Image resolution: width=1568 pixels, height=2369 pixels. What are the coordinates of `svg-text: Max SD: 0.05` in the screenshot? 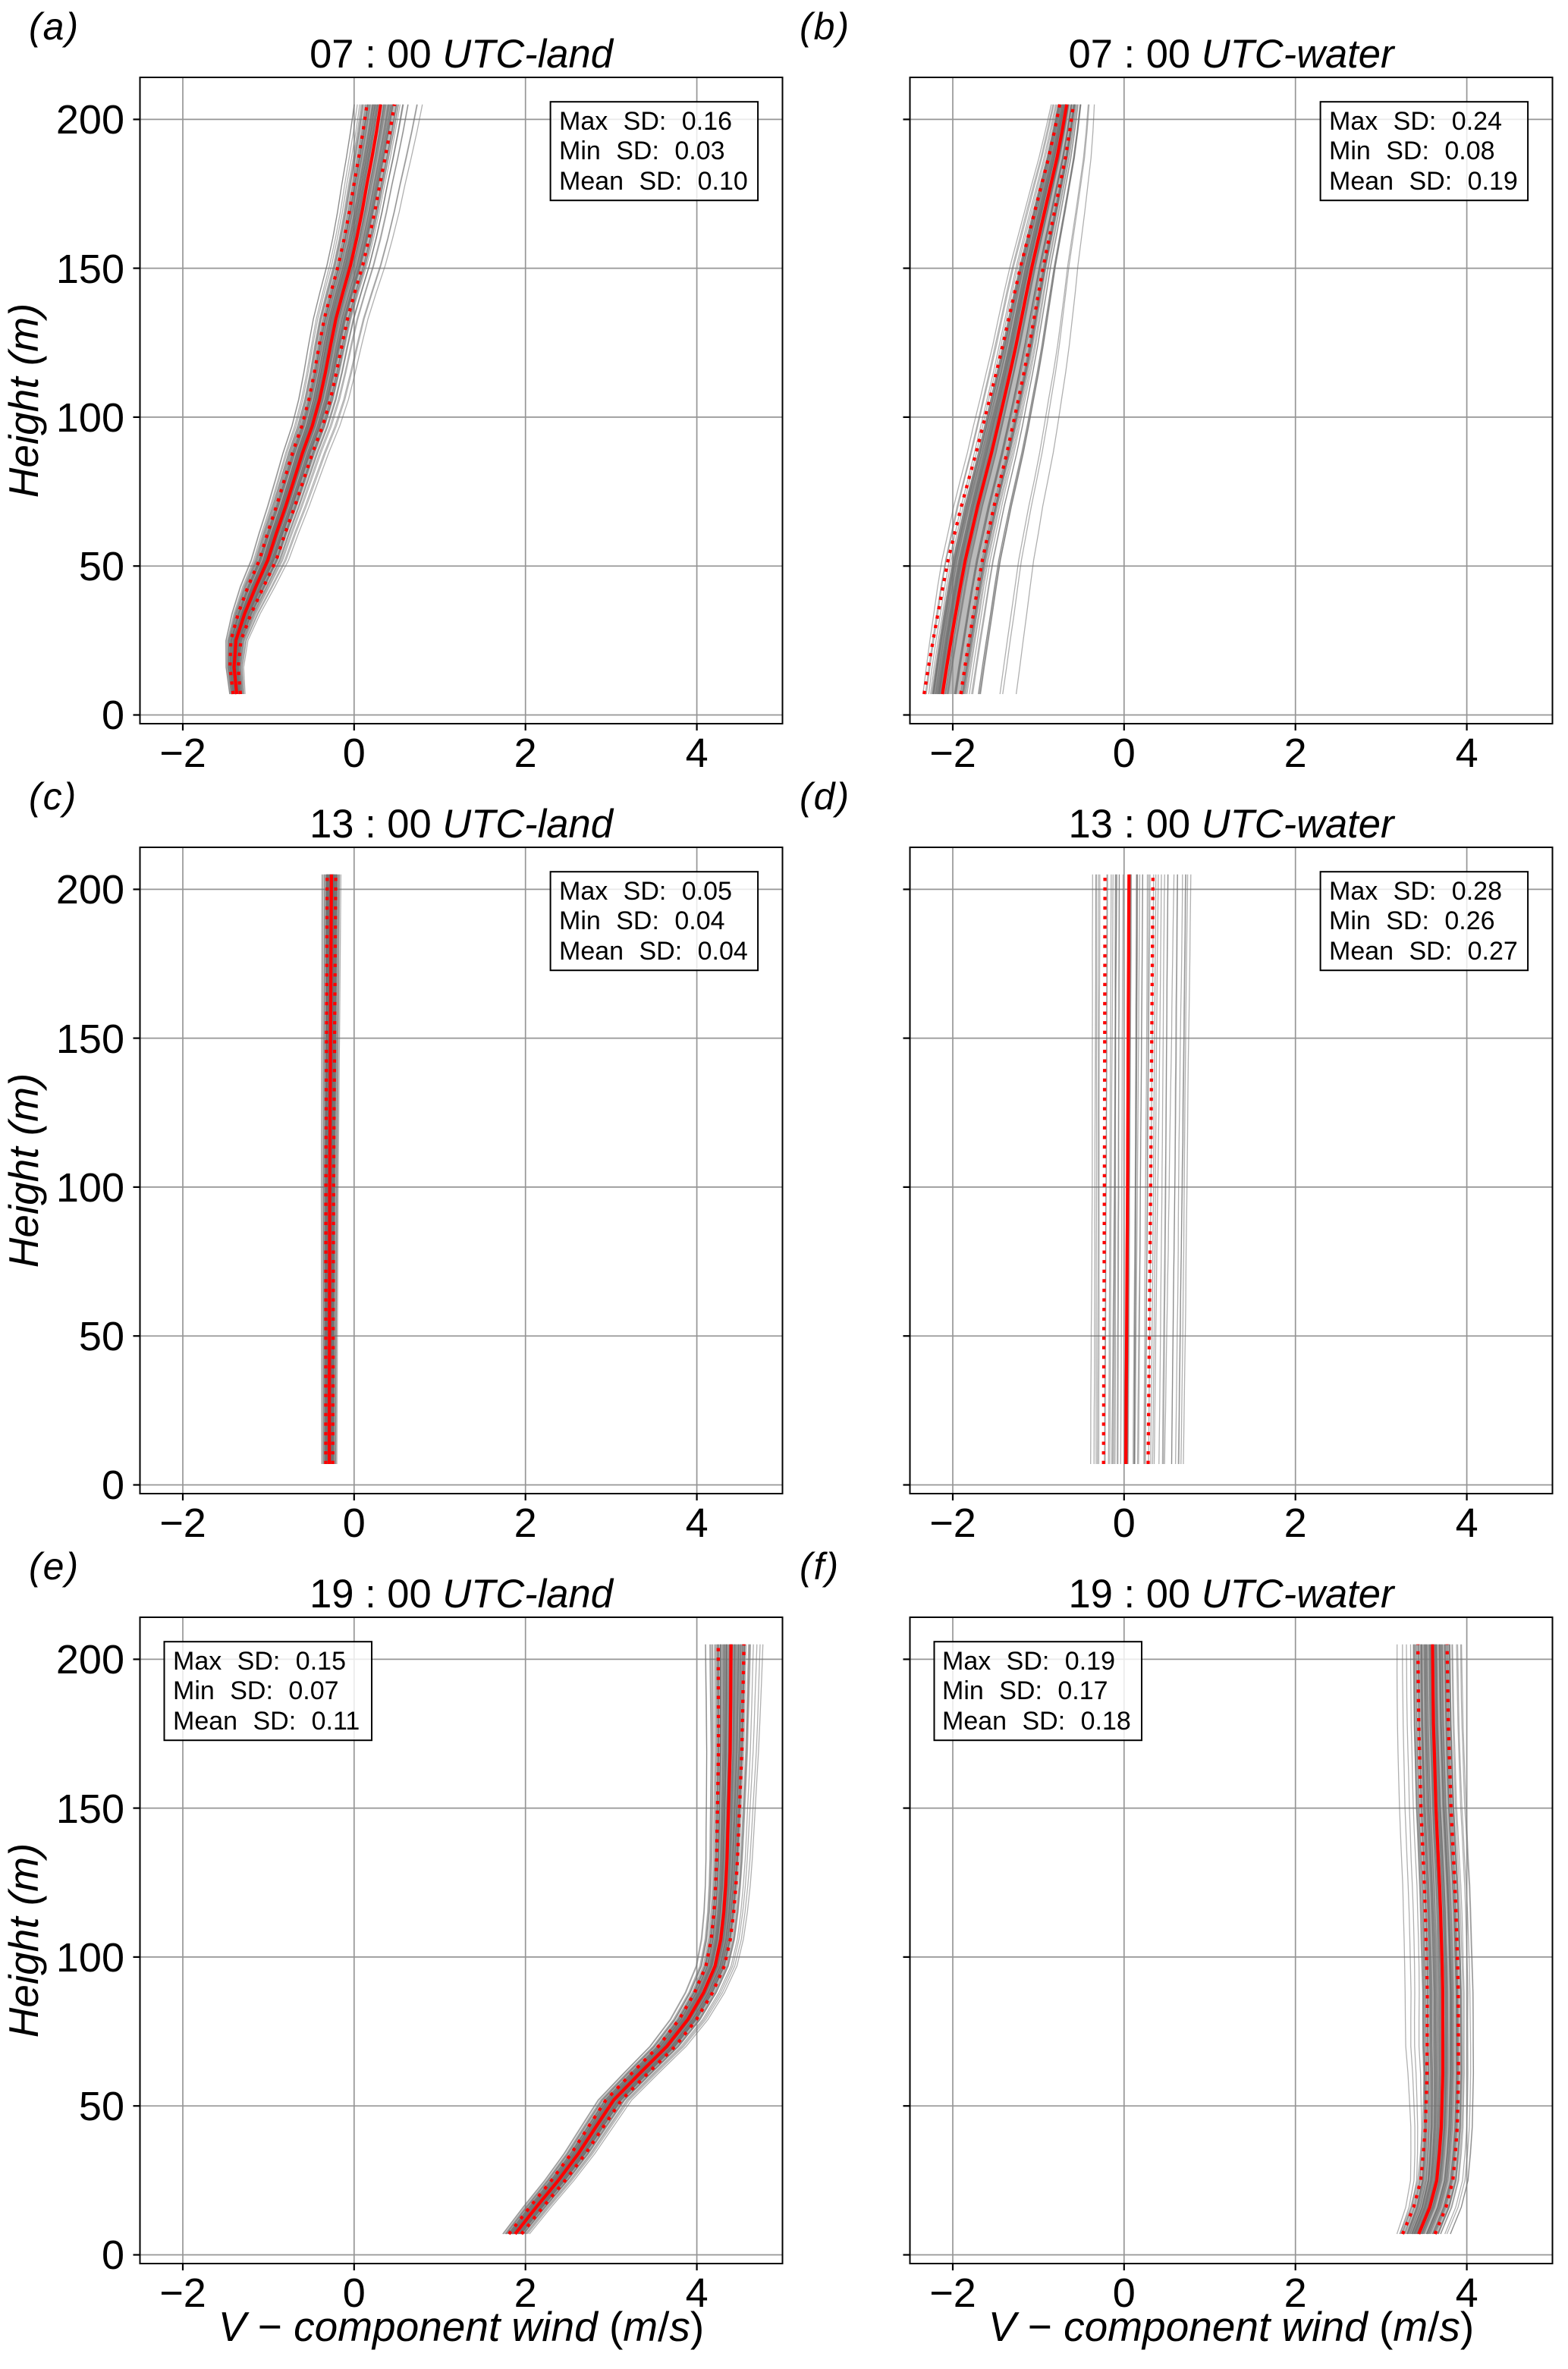 It's located at (645, 891).